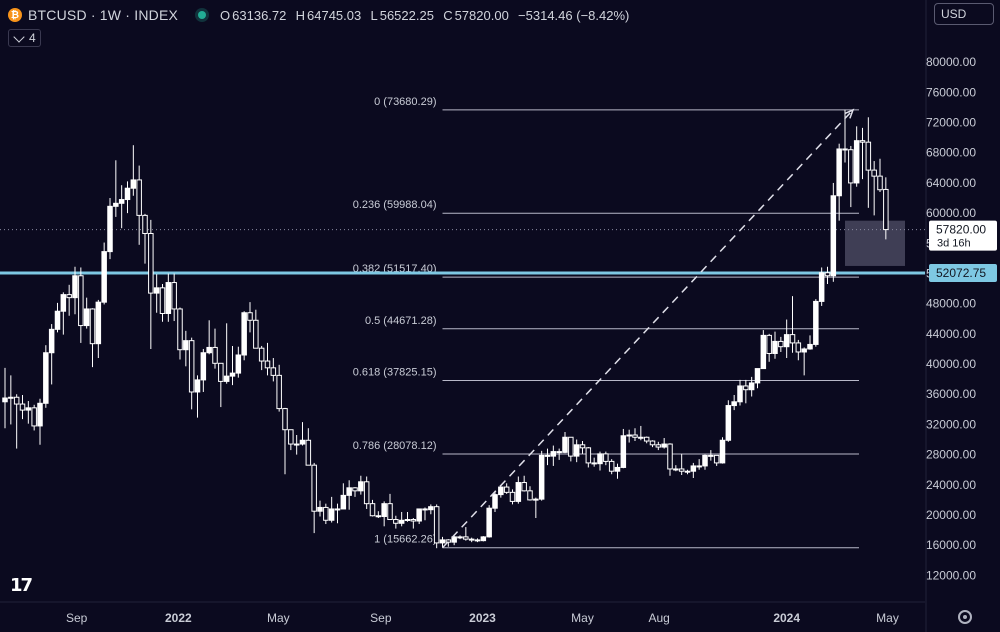 This screenshot has height=632, width=1000. Describe the element at coordinates (961, 273) in the screenshot. I see `support-price-value: 52072.75` at that location.